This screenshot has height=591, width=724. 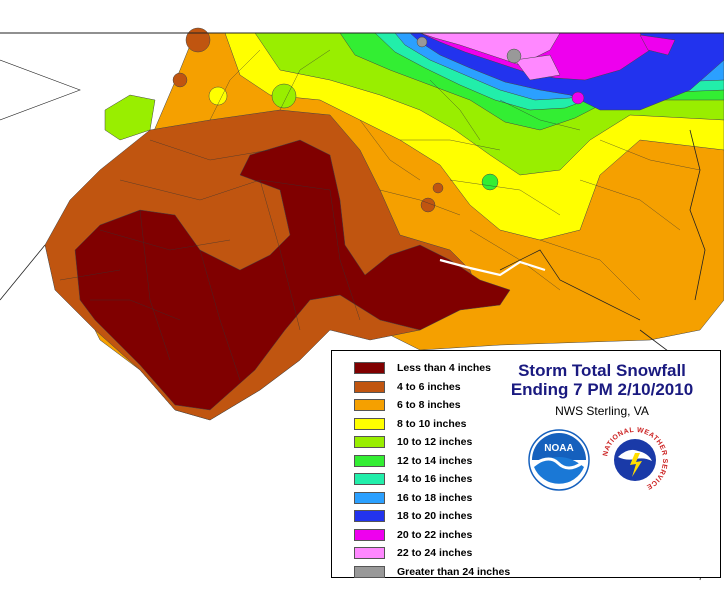 I want to click on legend-label: 20 to 22 inches, so click(x=435, y=534).